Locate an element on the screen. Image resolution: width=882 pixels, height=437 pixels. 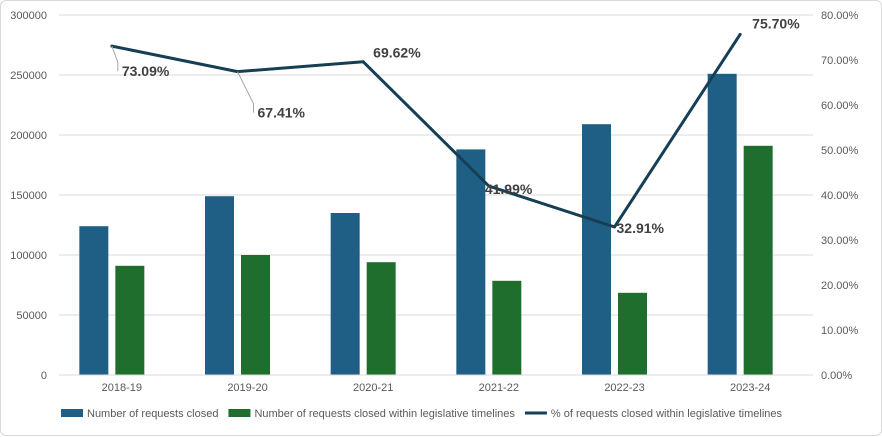
y-right-tick-label: 80.00% is located at coordinates (840, 16).